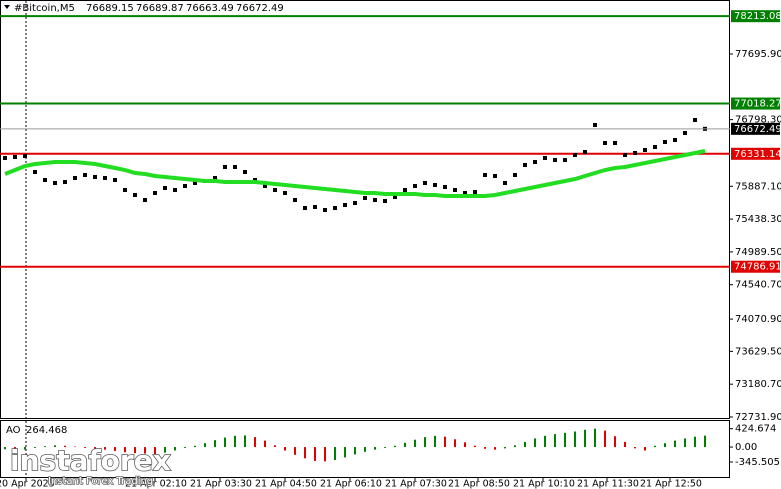 The height and width of the screenshot is (489, 781). I want to click on x-tick-label: 21 Apr 04:50, so click(286, 484).